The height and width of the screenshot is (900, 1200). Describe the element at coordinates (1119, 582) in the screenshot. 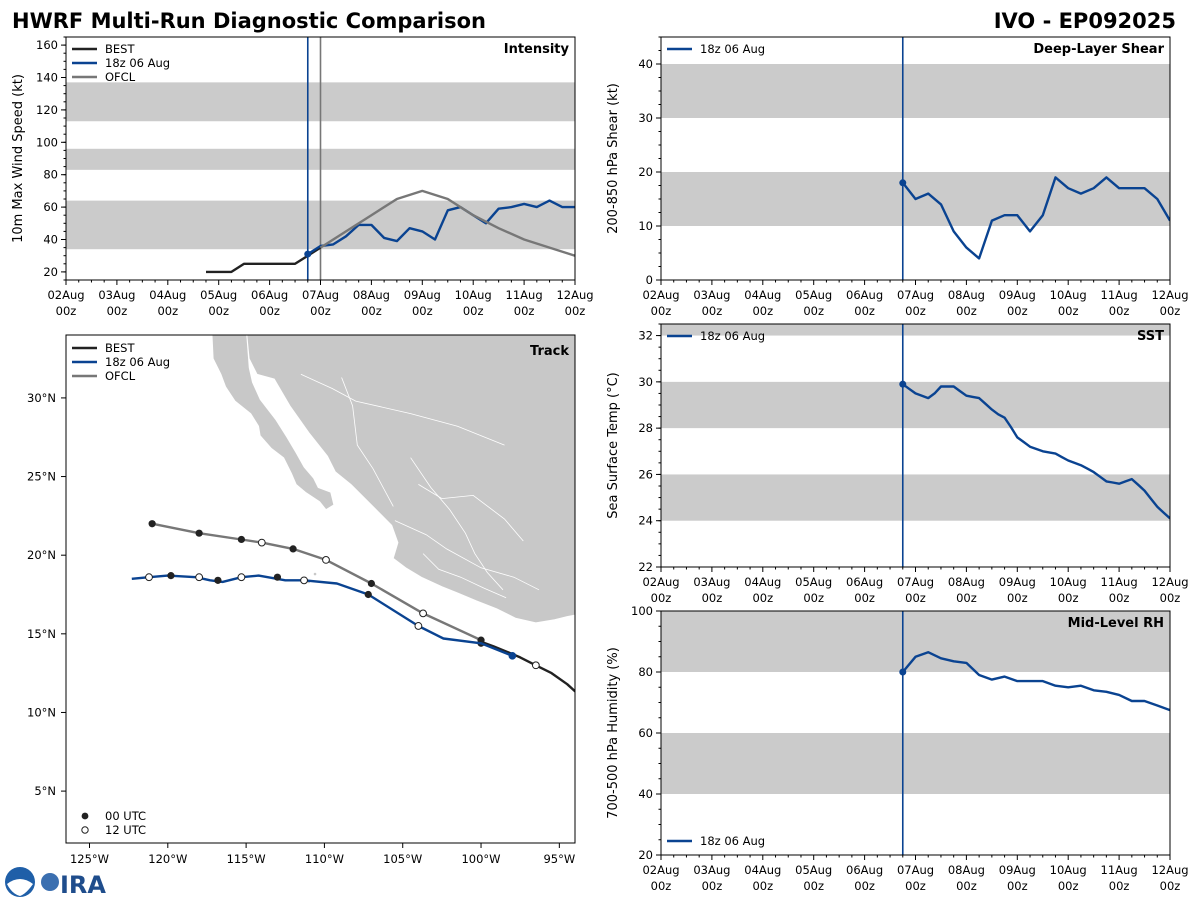

I see `sst-x-tick-label: 11Aug` at that location.